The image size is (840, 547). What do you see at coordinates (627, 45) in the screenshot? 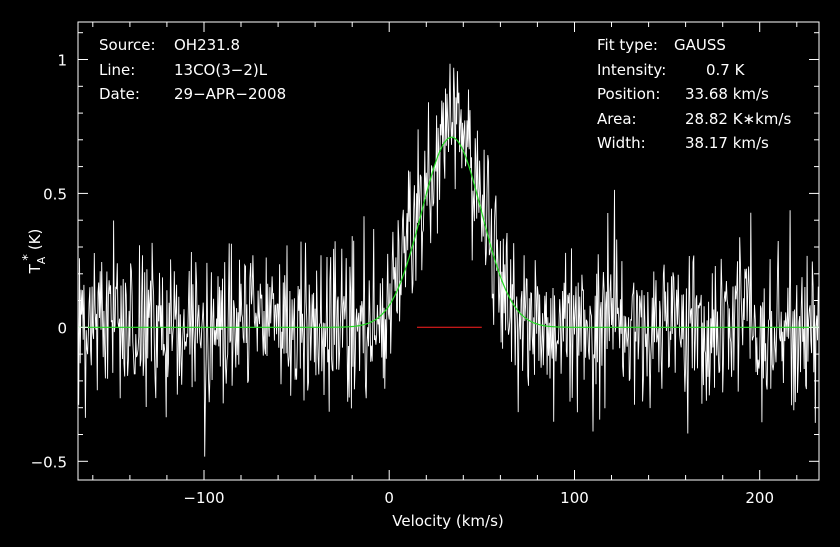
I see `fit-type-key: Fit type:` at bounding box center [627, 45].